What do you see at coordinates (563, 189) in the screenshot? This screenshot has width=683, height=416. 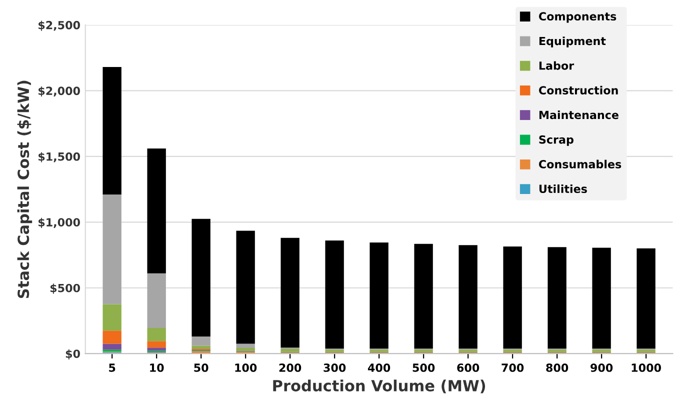 I see `legend-label: Utilities` at bounding box center [563, 189].